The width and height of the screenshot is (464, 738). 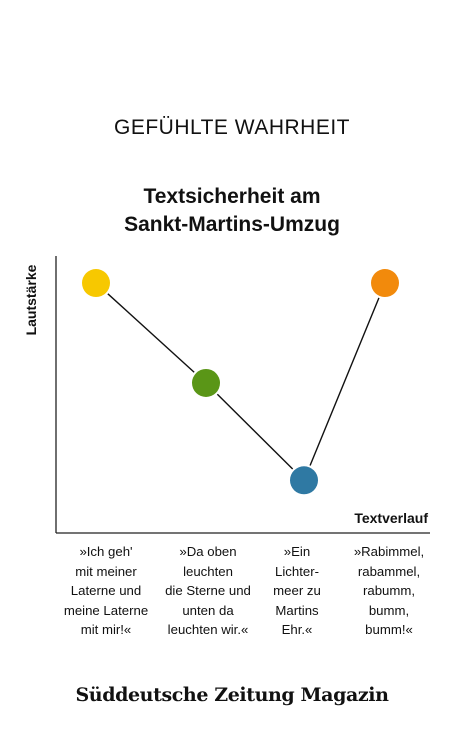 What do you see at coordinates (391, 518) in the screenshot?
I see `x-axis-label: Textverlauf` at bounding box center [391, 518].